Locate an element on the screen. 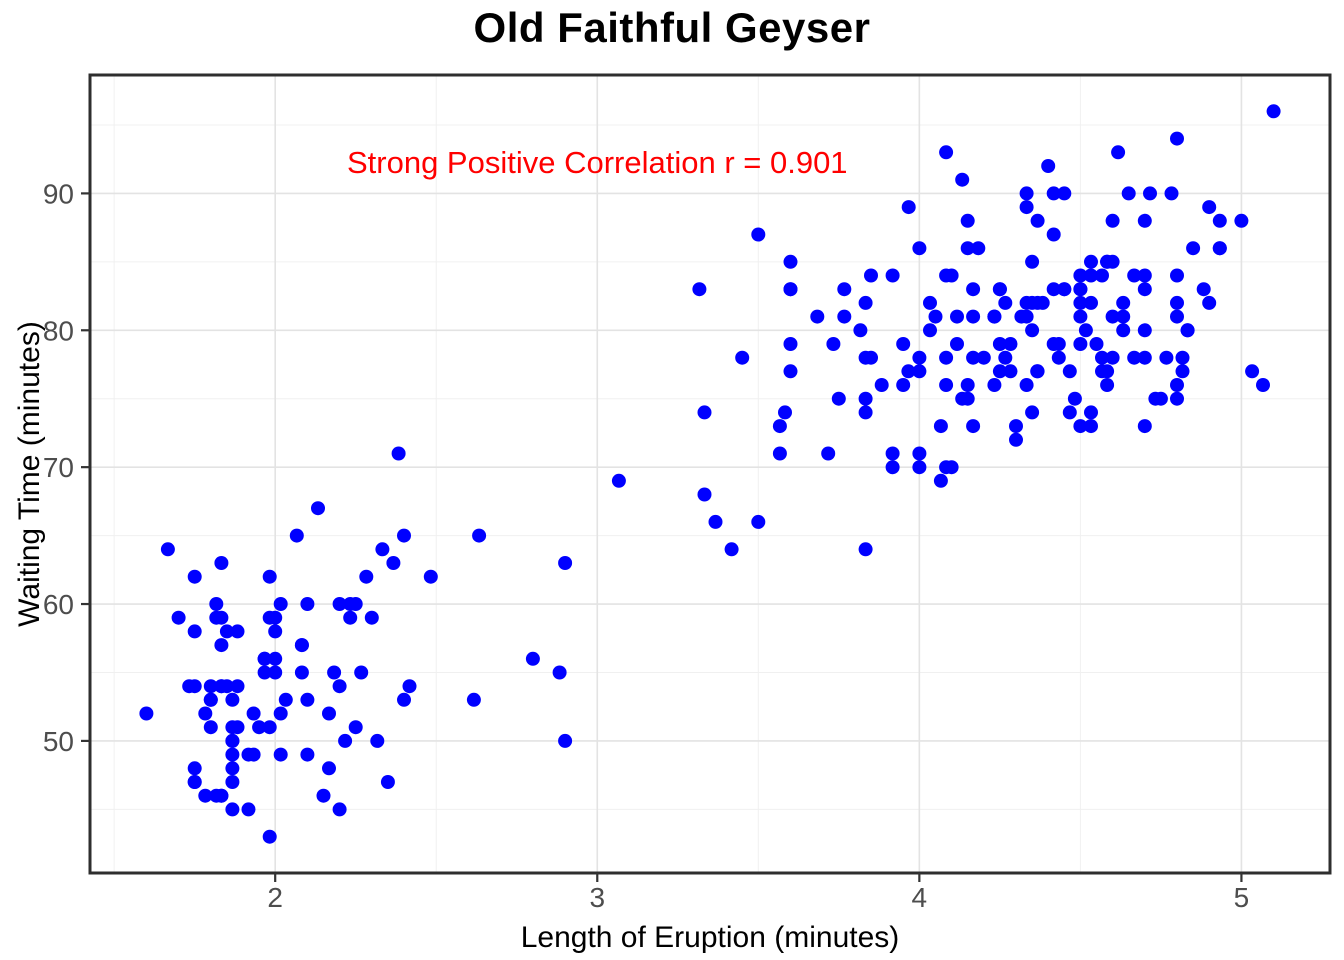 Image resolution: width=1344 pixels, height=960 pixels. y-tick-label: 90 is located at coordinates (58, 193).